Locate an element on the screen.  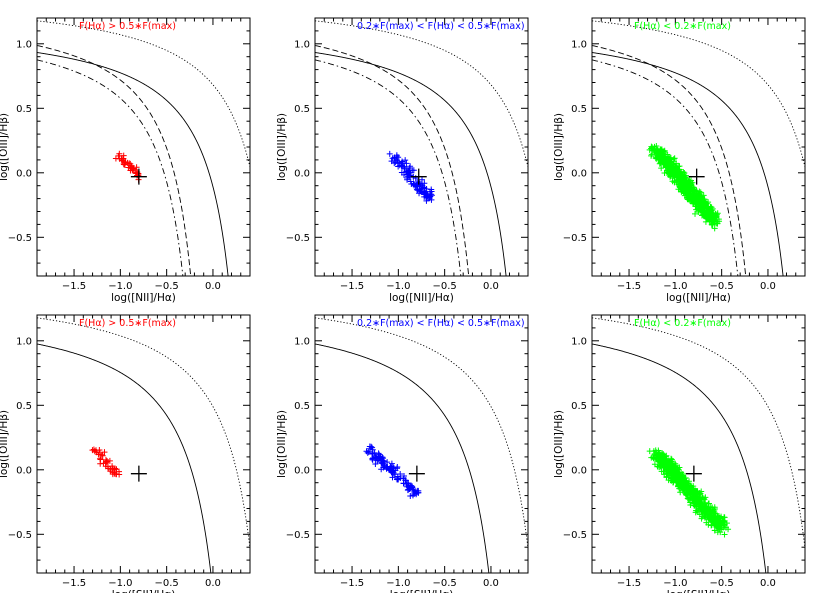
panel-title: F(Hα) < 0.2∗F(max) is located at coordinates (682, 323).